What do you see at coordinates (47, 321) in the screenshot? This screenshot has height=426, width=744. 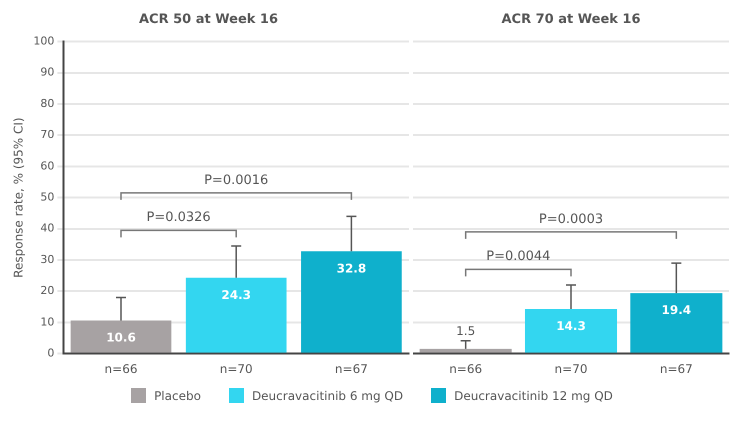 I see `y-tick-label: 10` at bounding box center [47, 321].